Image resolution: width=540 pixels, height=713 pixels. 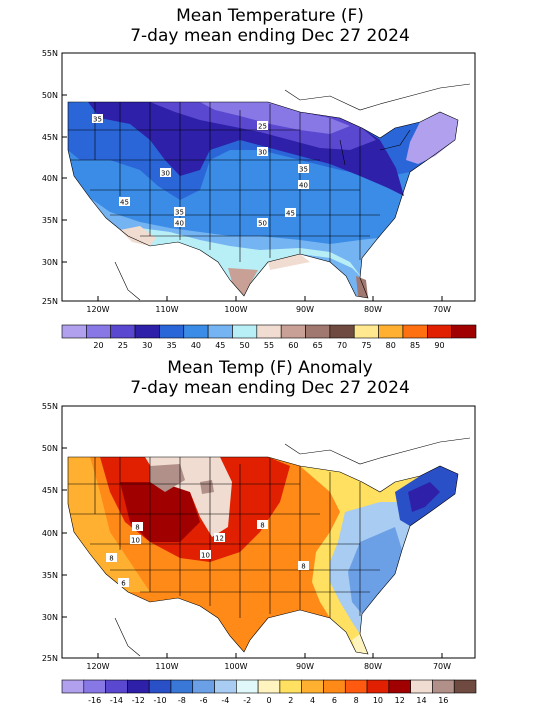 I want to click on map1-lat-labels: 55N 50N 45N 40N 35N 30N 25N, so click(x=50, y=177).